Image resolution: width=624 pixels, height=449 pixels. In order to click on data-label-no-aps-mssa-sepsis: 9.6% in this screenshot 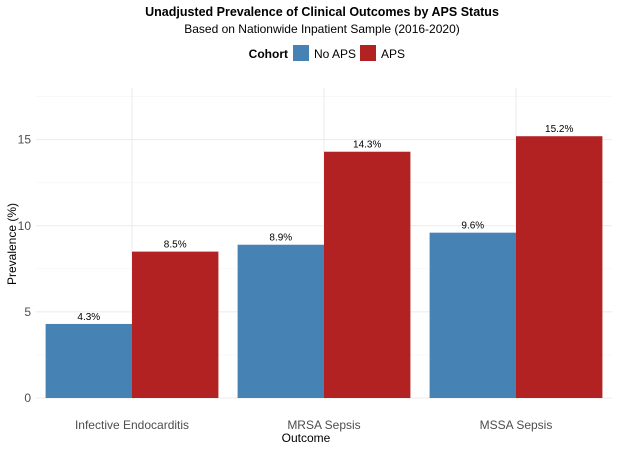, I will do `click(472, 226)`.